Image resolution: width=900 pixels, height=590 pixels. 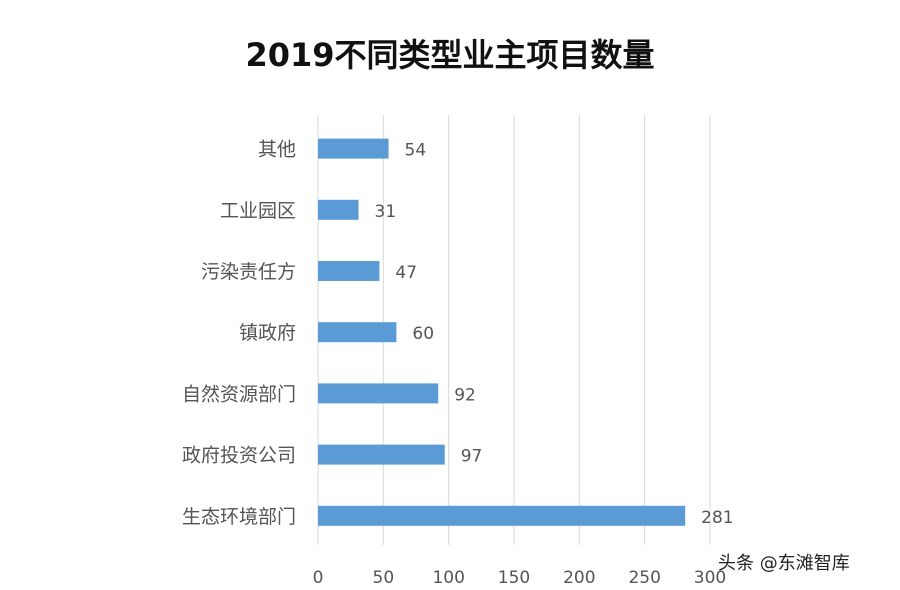 I want to click on data-label: 31, so click(x=386, y=212).